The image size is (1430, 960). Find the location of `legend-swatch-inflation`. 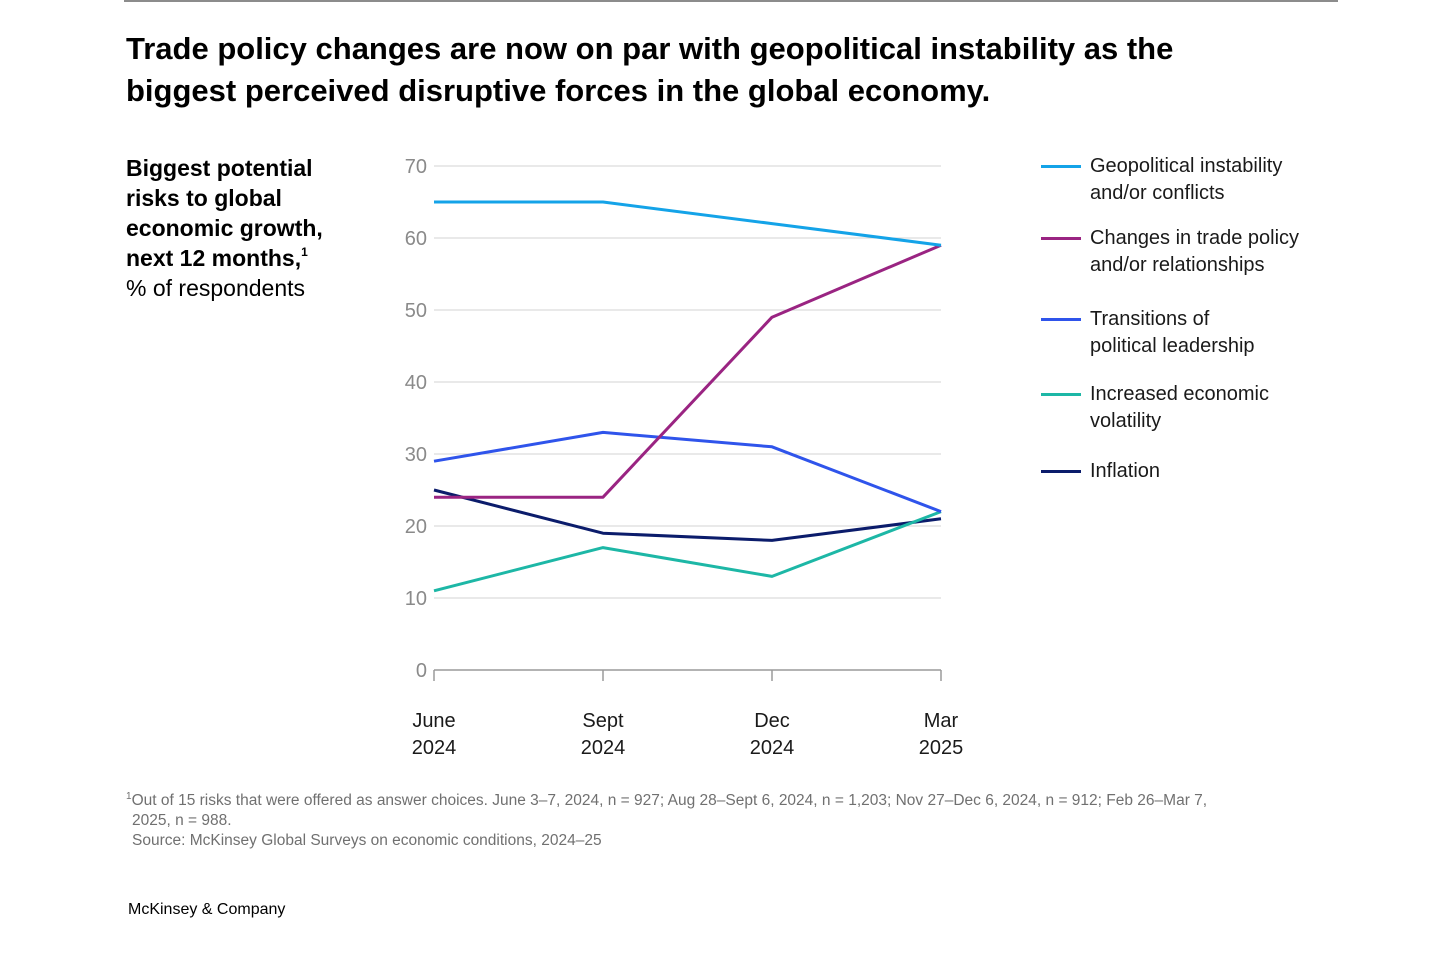

legend-swatch-inflation is located at coordinates (1061, 471).